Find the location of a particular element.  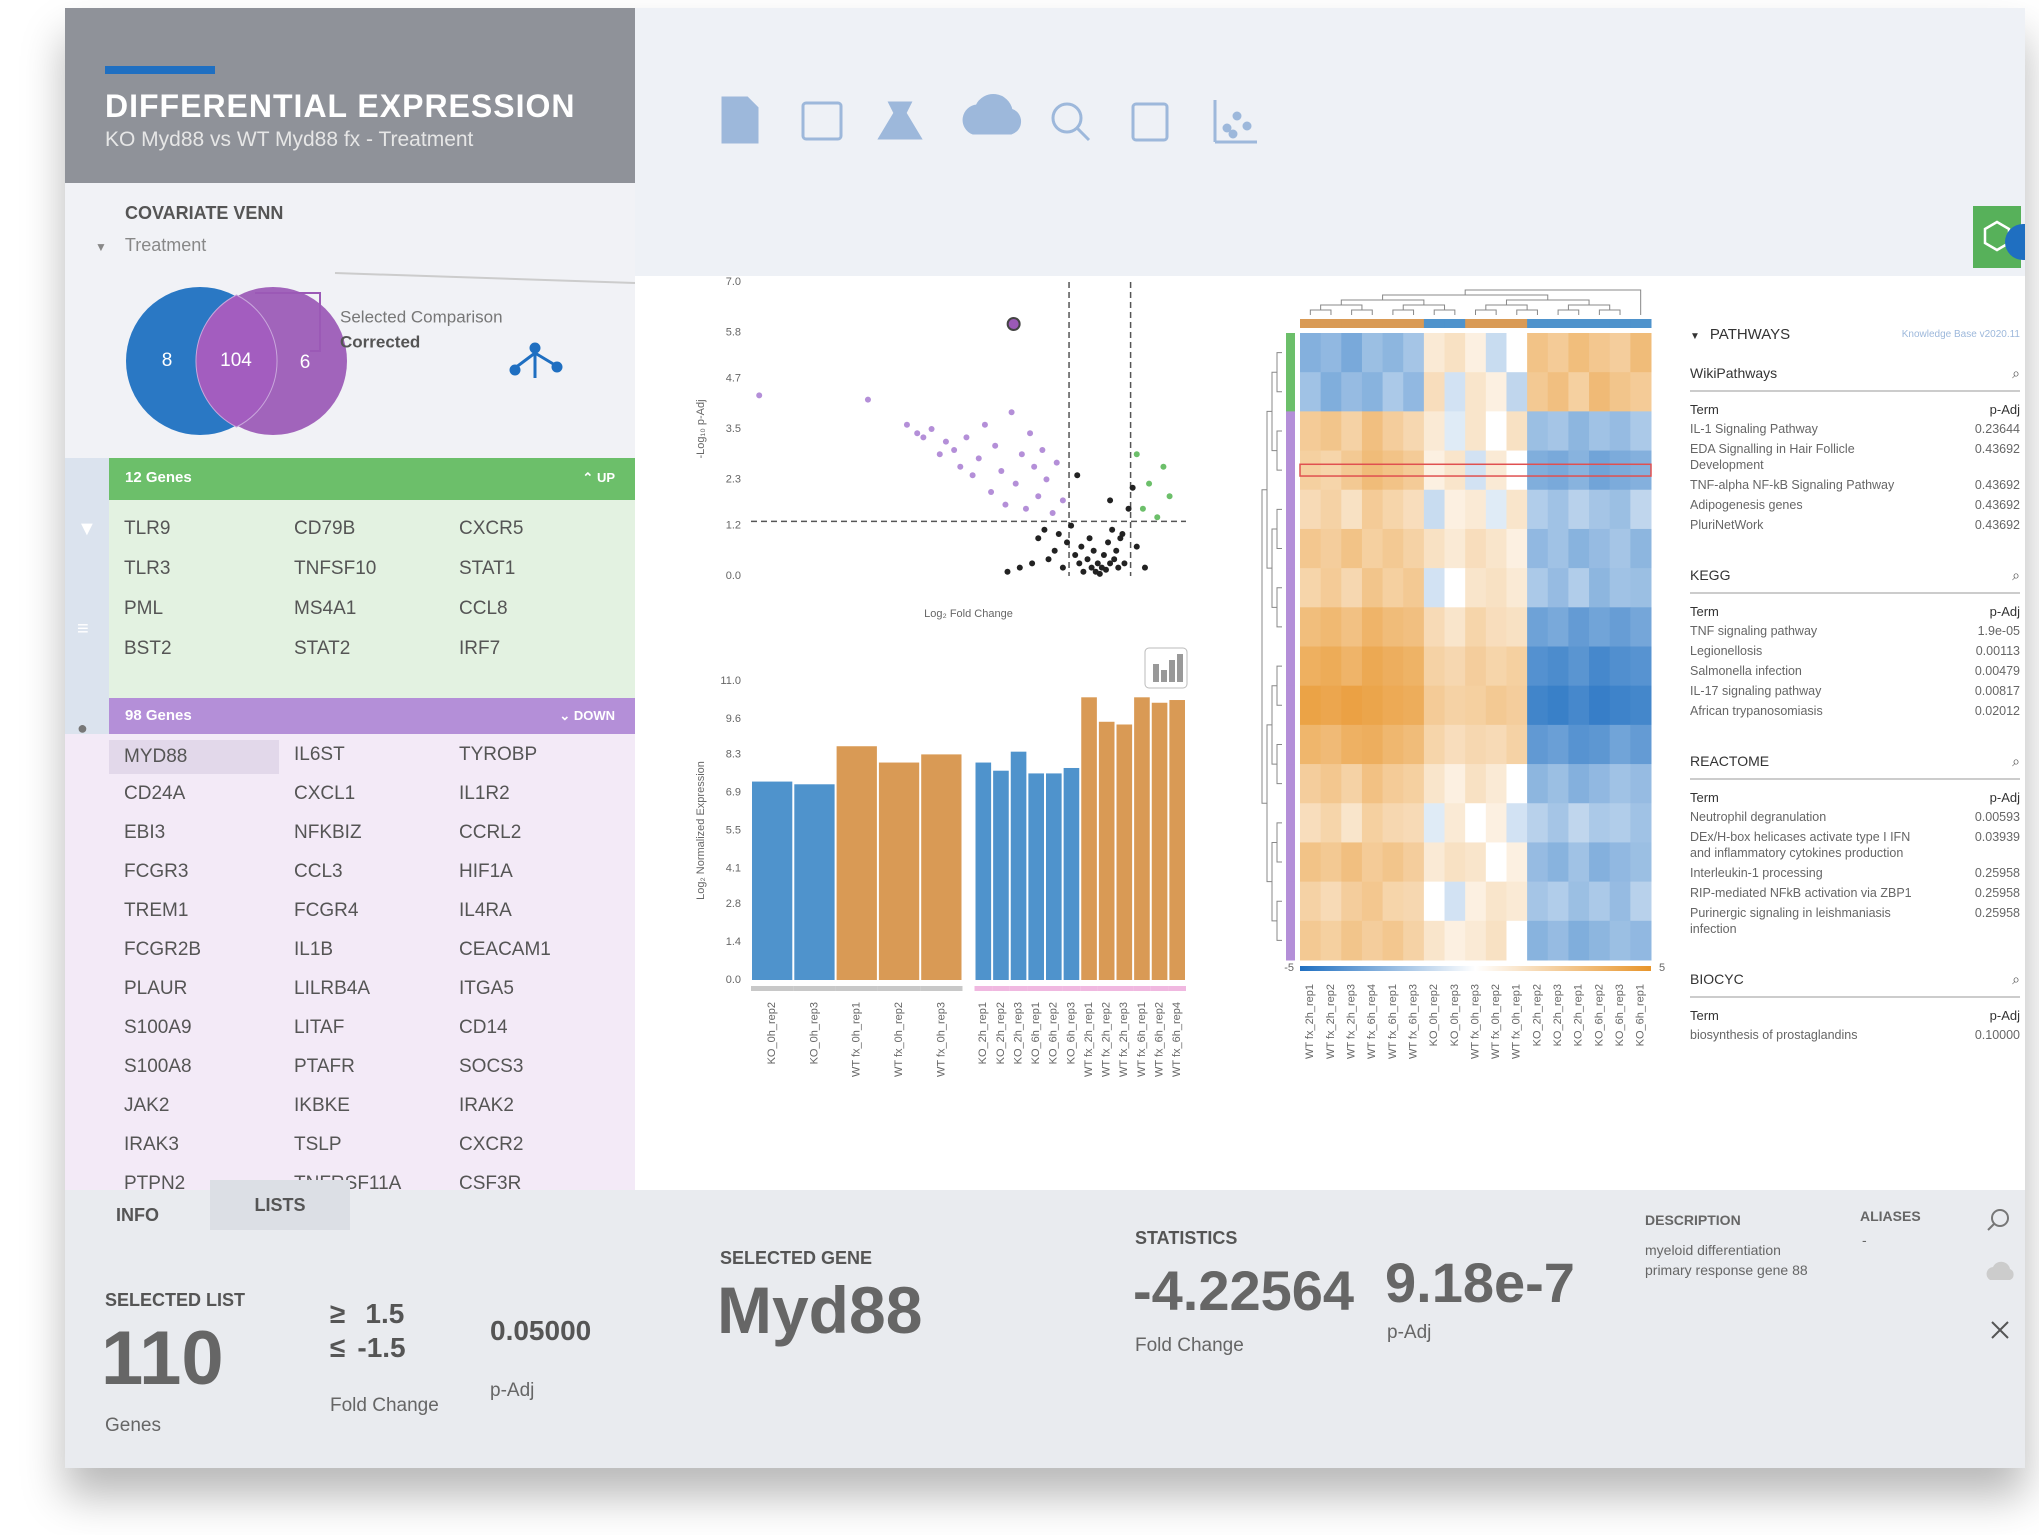

pathway-row: biosynthesis of prostaglandins 0.10000 is located at coordinates (1855, 1035).